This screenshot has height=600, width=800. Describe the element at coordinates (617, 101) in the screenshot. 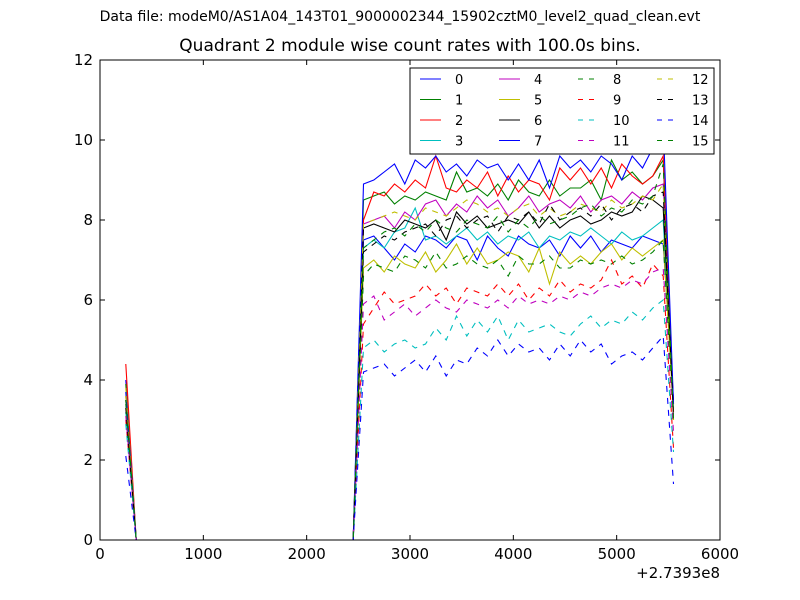

I see `legend-label-9: 9` at that location.